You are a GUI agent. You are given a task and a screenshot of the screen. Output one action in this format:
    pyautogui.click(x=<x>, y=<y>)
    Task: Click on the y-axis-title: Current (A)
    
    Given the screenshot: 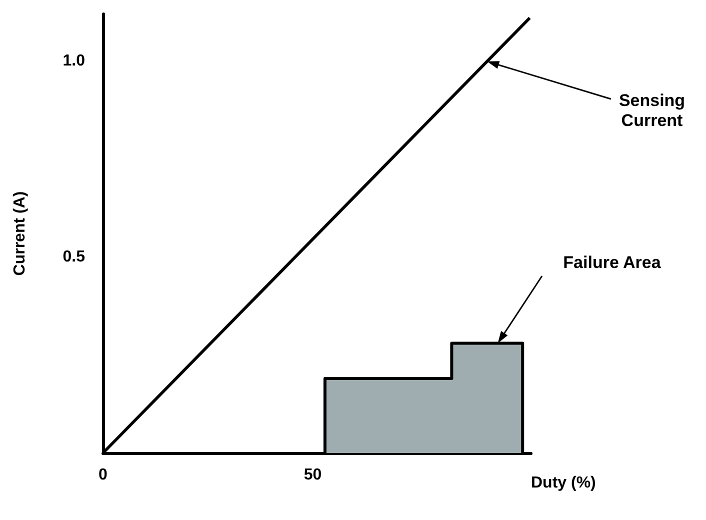 What is the action you would take?
    pyautogui.click(x=20, y=233)
    